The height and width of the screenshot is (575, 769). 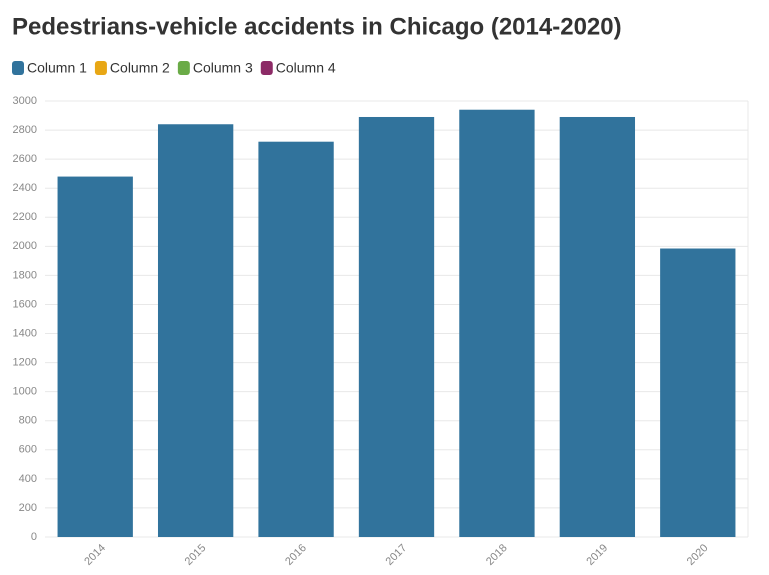 I want to click on y-tick-label: 1200, so click(x=25, y=363).